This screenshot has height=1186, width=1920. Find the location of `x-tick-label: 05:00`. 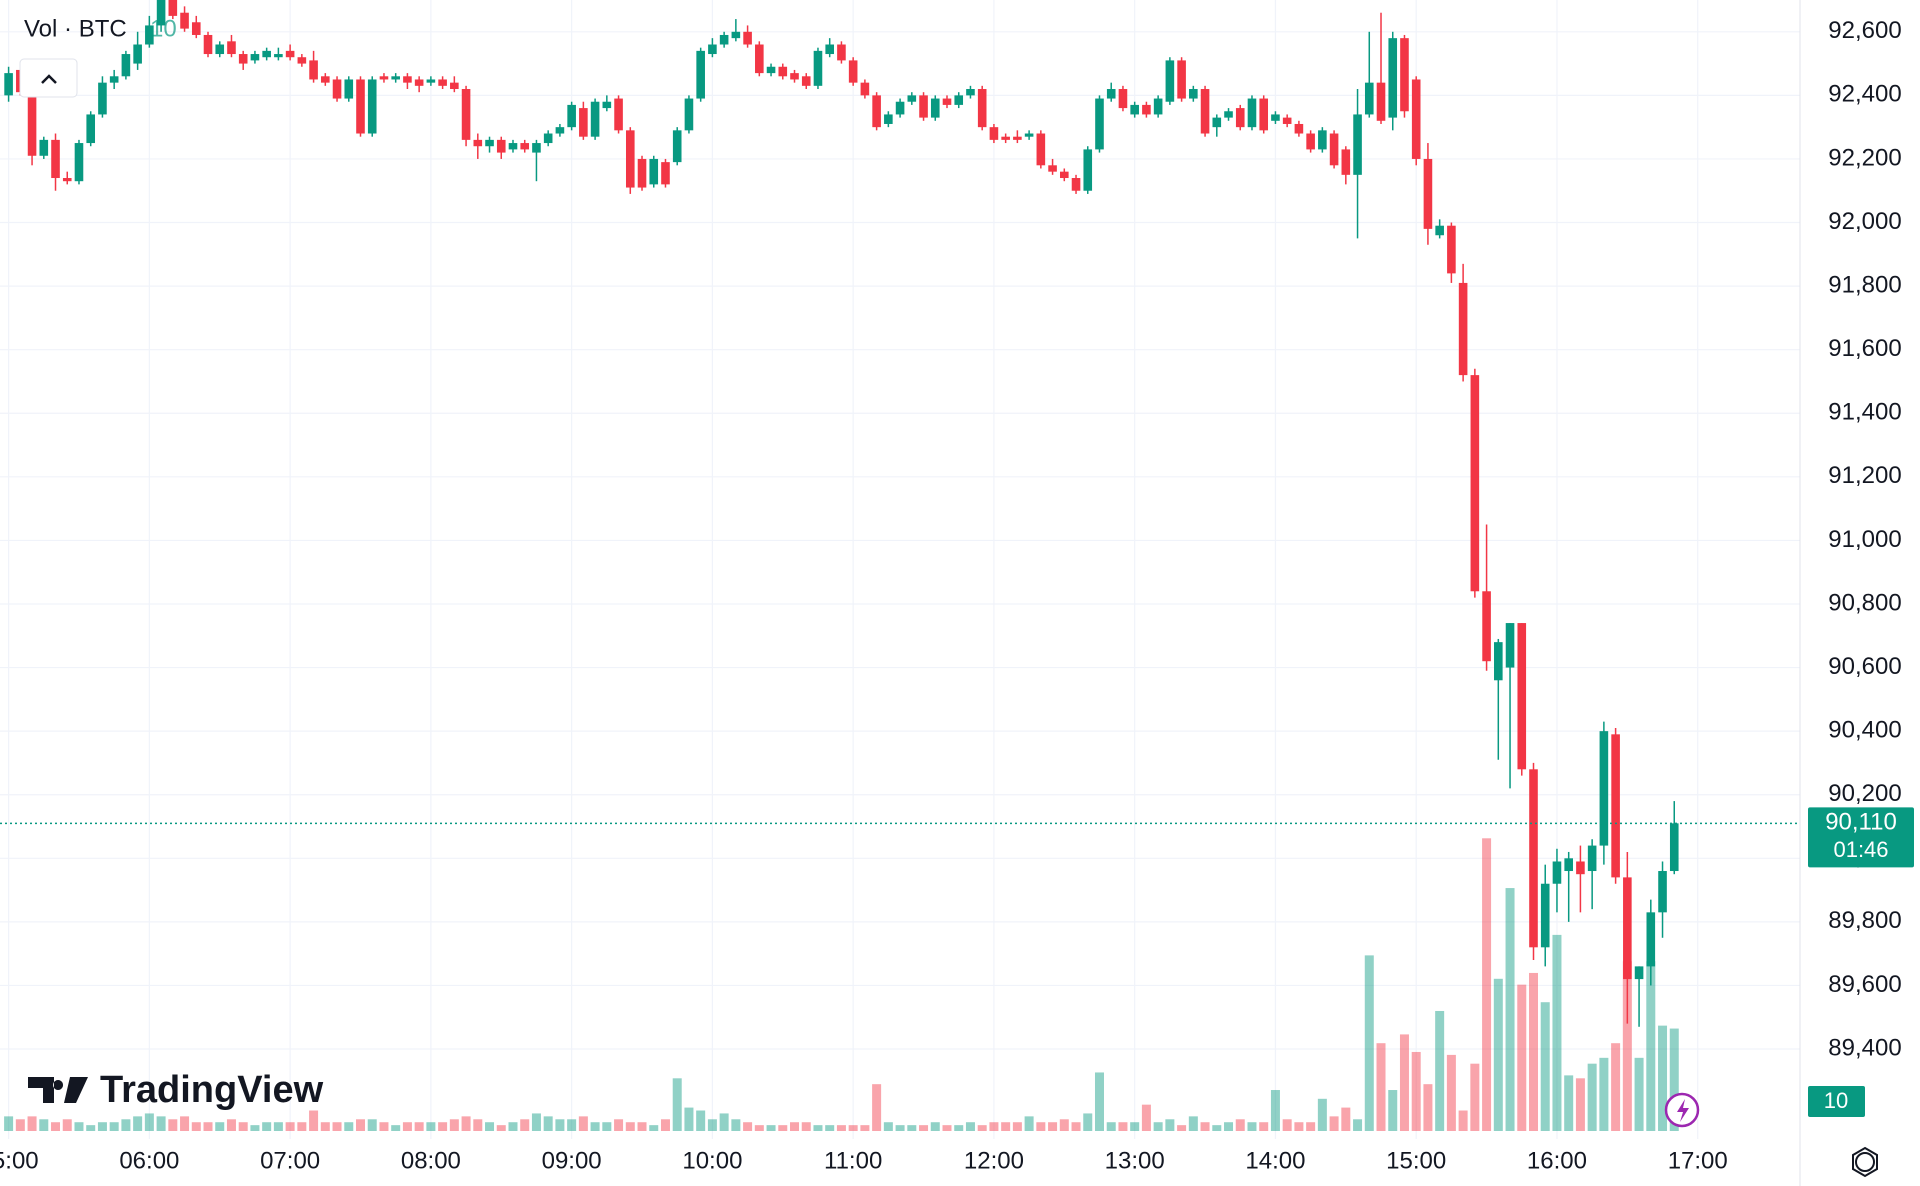

x-tick-label: 05:00 is located at coordinates (19, 1160).